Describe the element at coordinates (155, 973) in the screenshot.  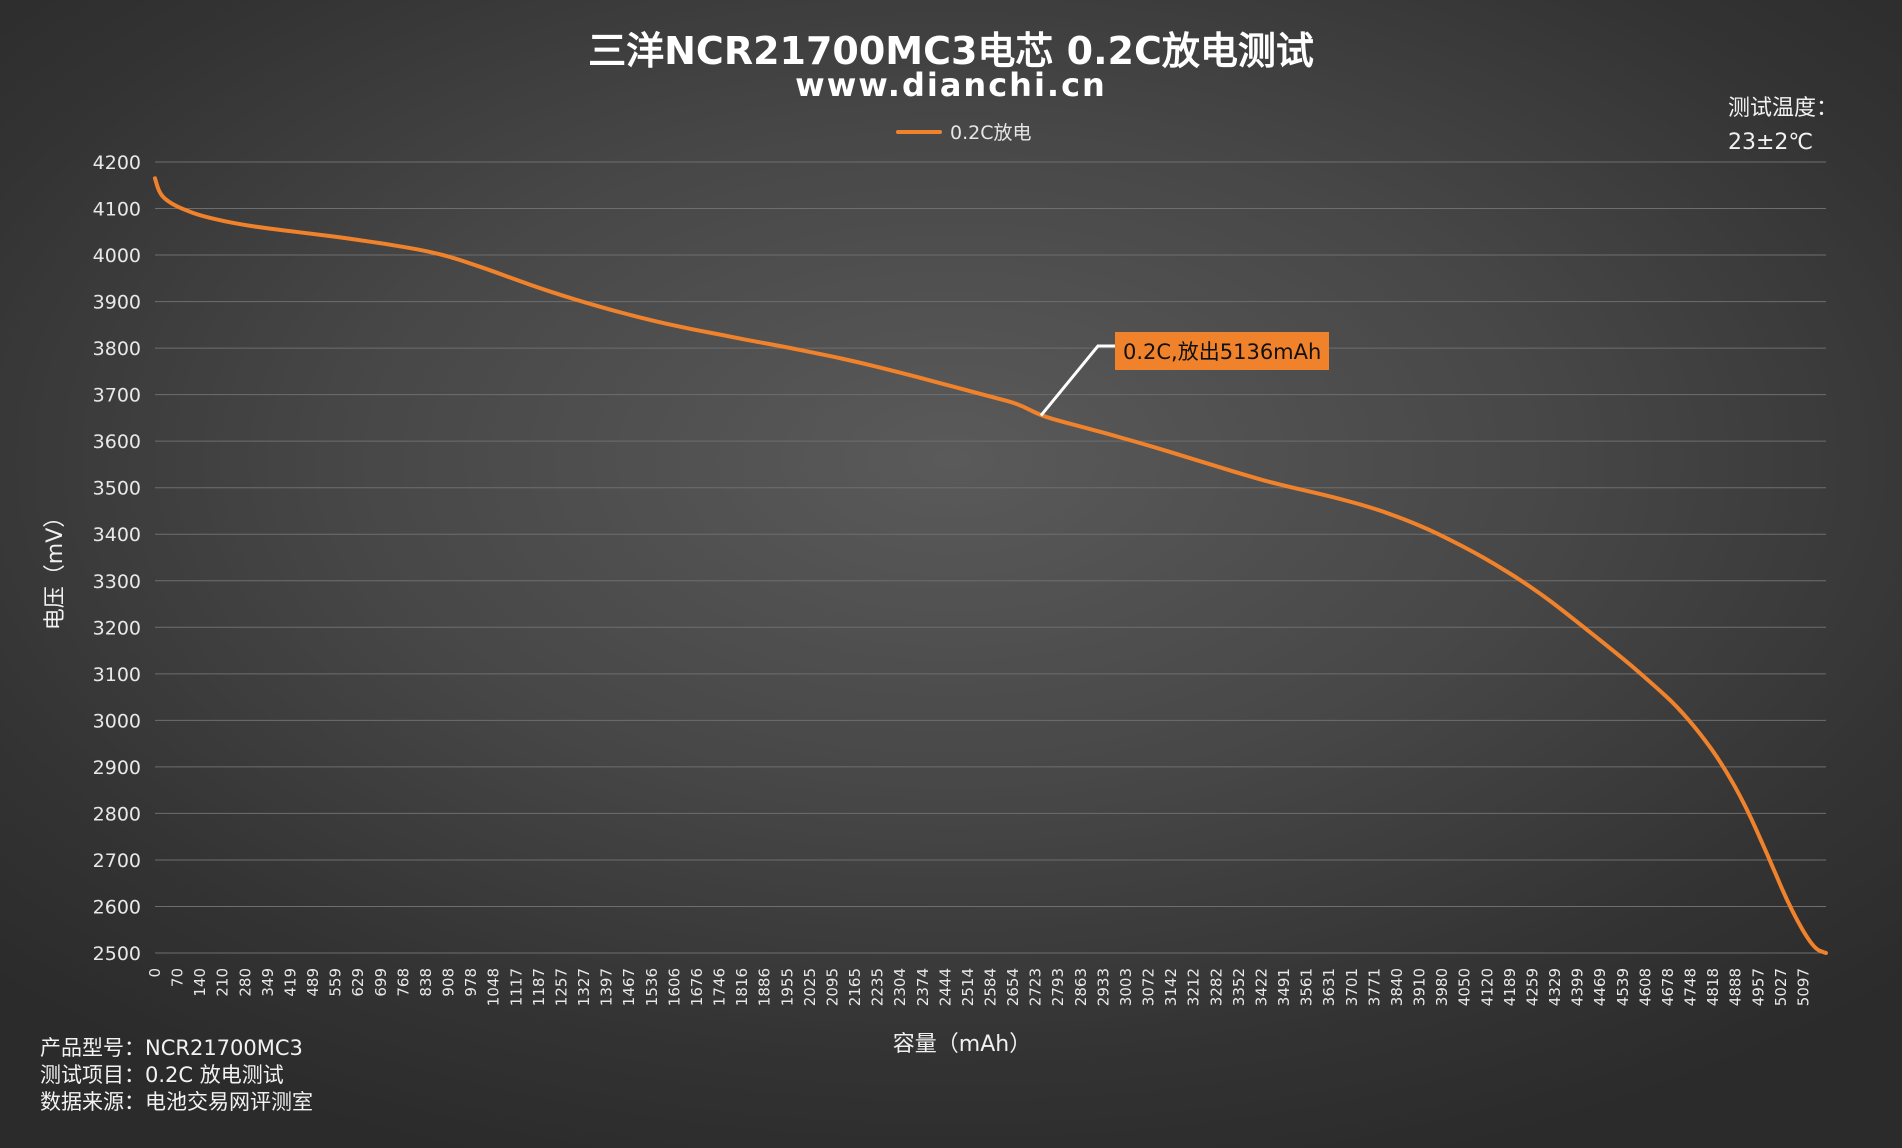
I see `x-tick-label: 0` at that location.